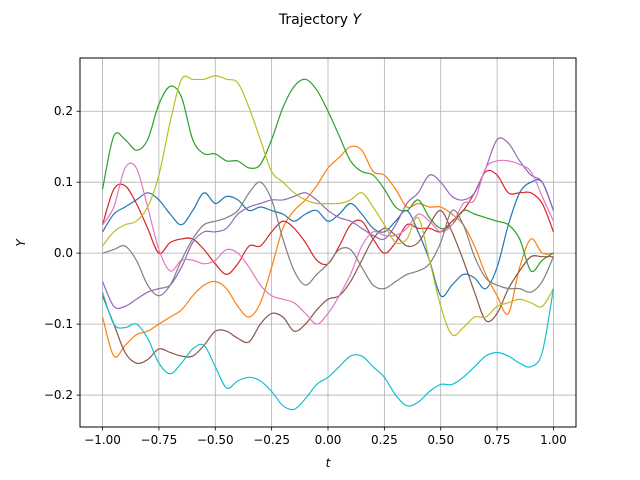 The height and width of the screenshot is (480, 640). Describe the element at coordinates (63, 182) in the screenshot. I see `y-tick-label: 0.1` at that location.